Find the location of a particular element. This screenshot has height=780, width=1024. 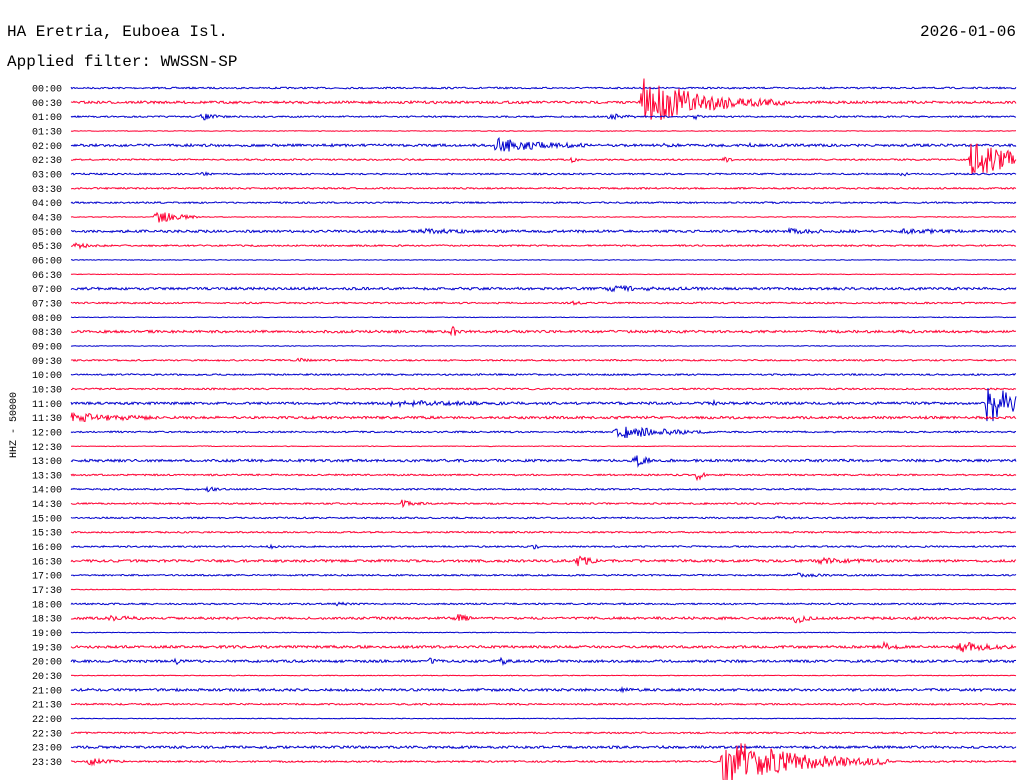

row-time-label: 18:30 is located at coordinates (47, 620).